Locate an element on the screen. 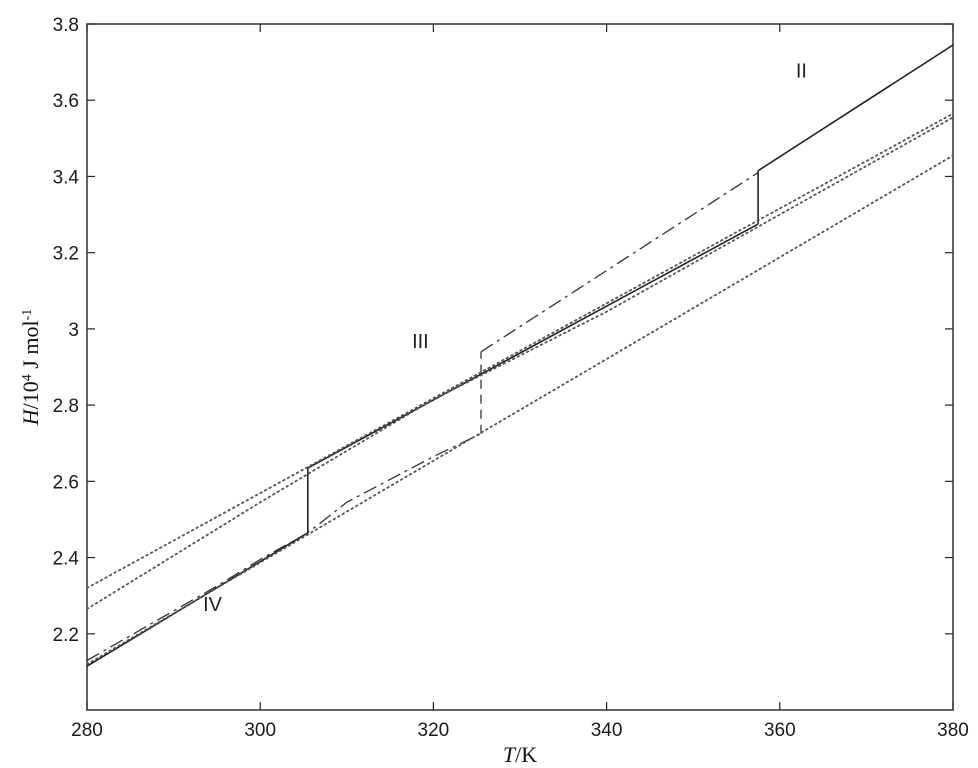  y-tick-label: 3 is located at coordinates (73, 330).